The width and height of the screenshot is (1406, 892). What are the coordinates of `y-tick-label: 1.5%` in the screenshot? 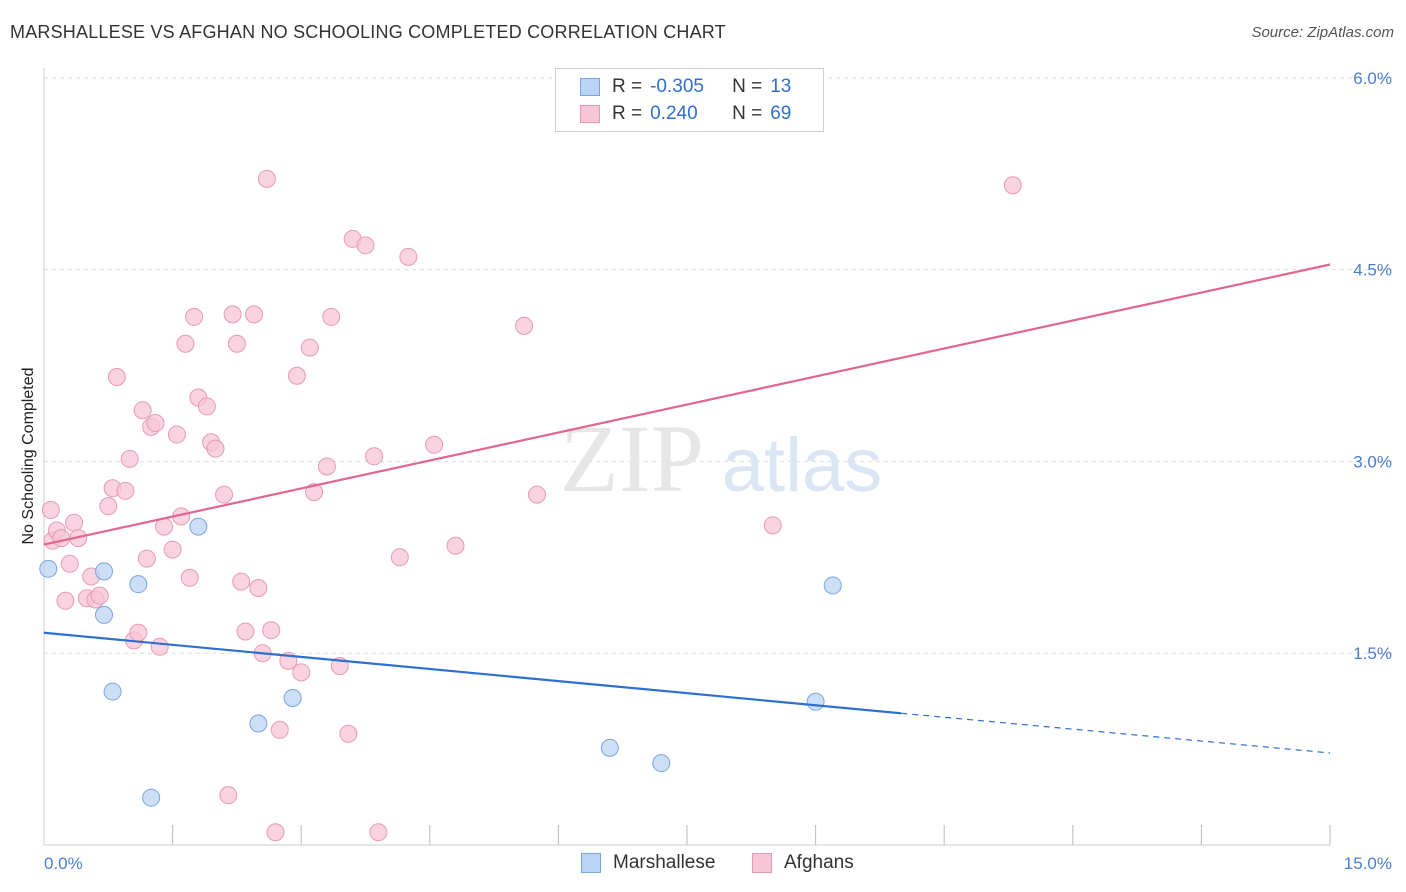 It's located at (1372, 653).